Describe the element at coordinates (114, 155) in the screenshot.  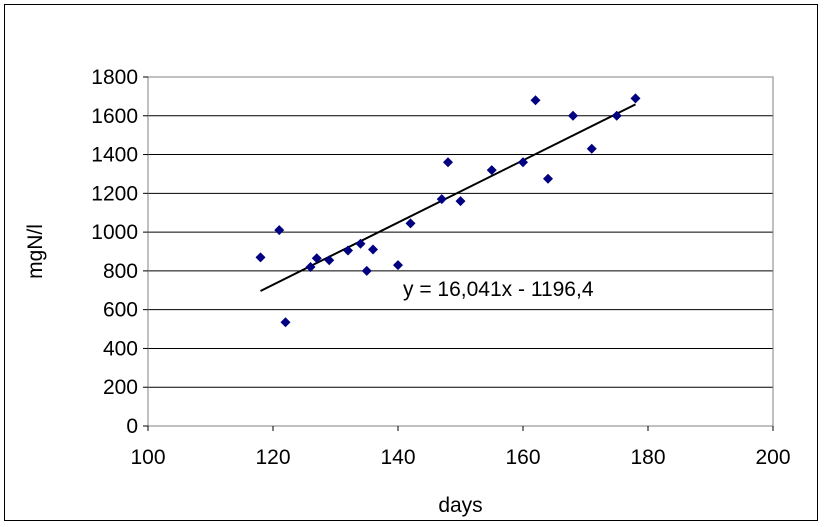
I see `y-tick-label: 1400` at that location.